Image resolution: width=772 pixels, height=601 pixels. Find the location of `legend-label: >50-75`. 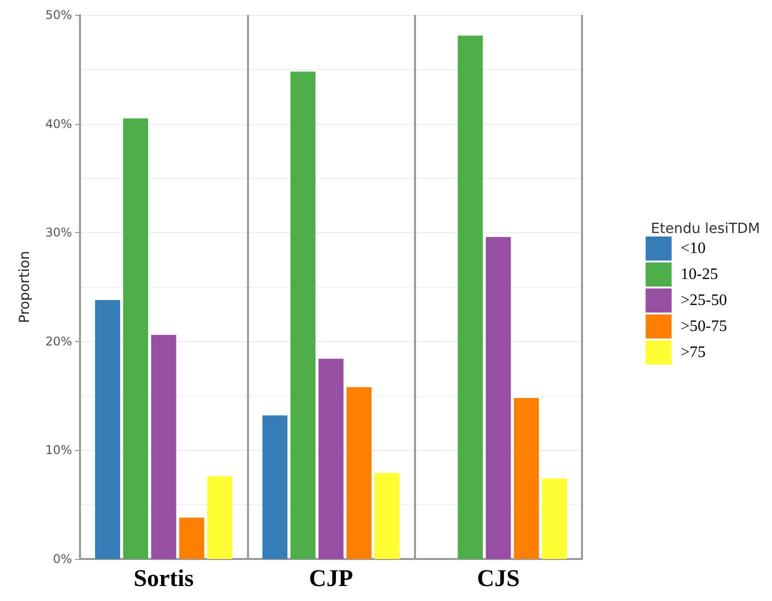

legend-label: >50-75 is located at coordinates (704, 326).